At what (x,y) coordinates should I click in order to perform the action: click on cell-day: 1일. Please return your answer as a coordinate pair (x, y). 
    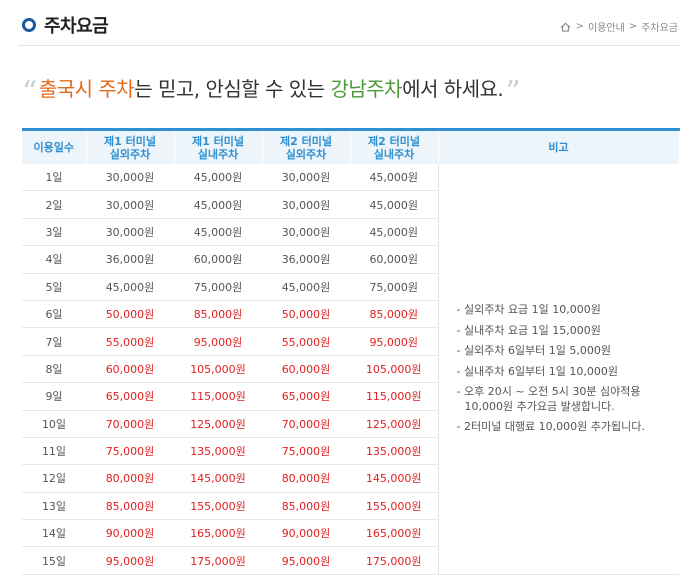
    Looking at the image, I should click on (54, 178).